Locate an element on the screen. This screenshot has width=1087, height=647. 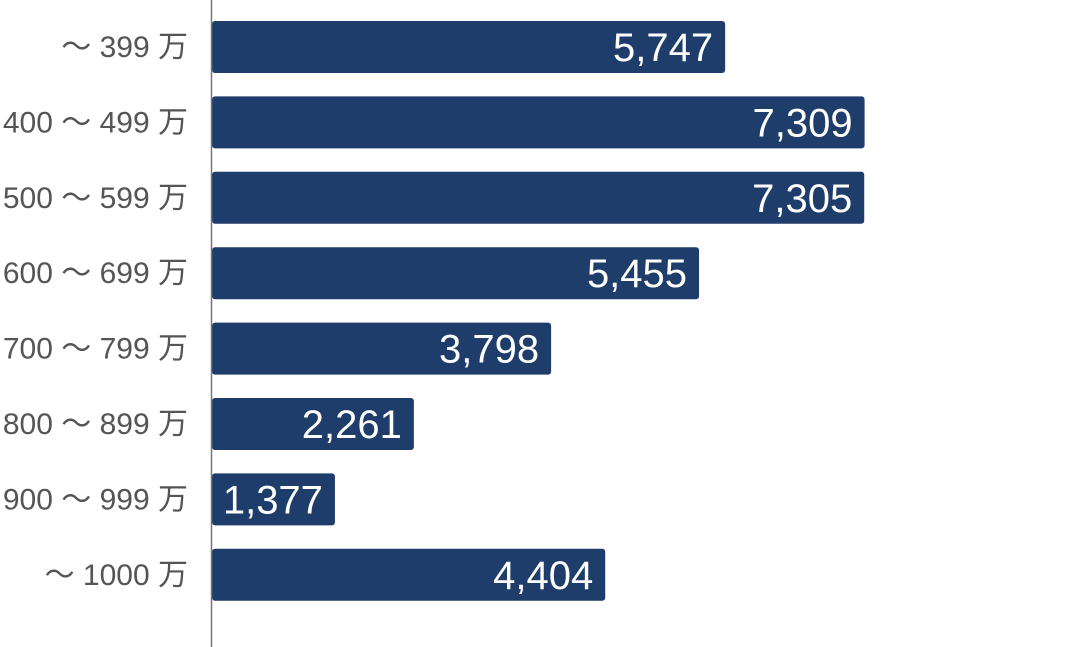
category-label: 500 〜 599 万 is located at coordinates (95, 198).